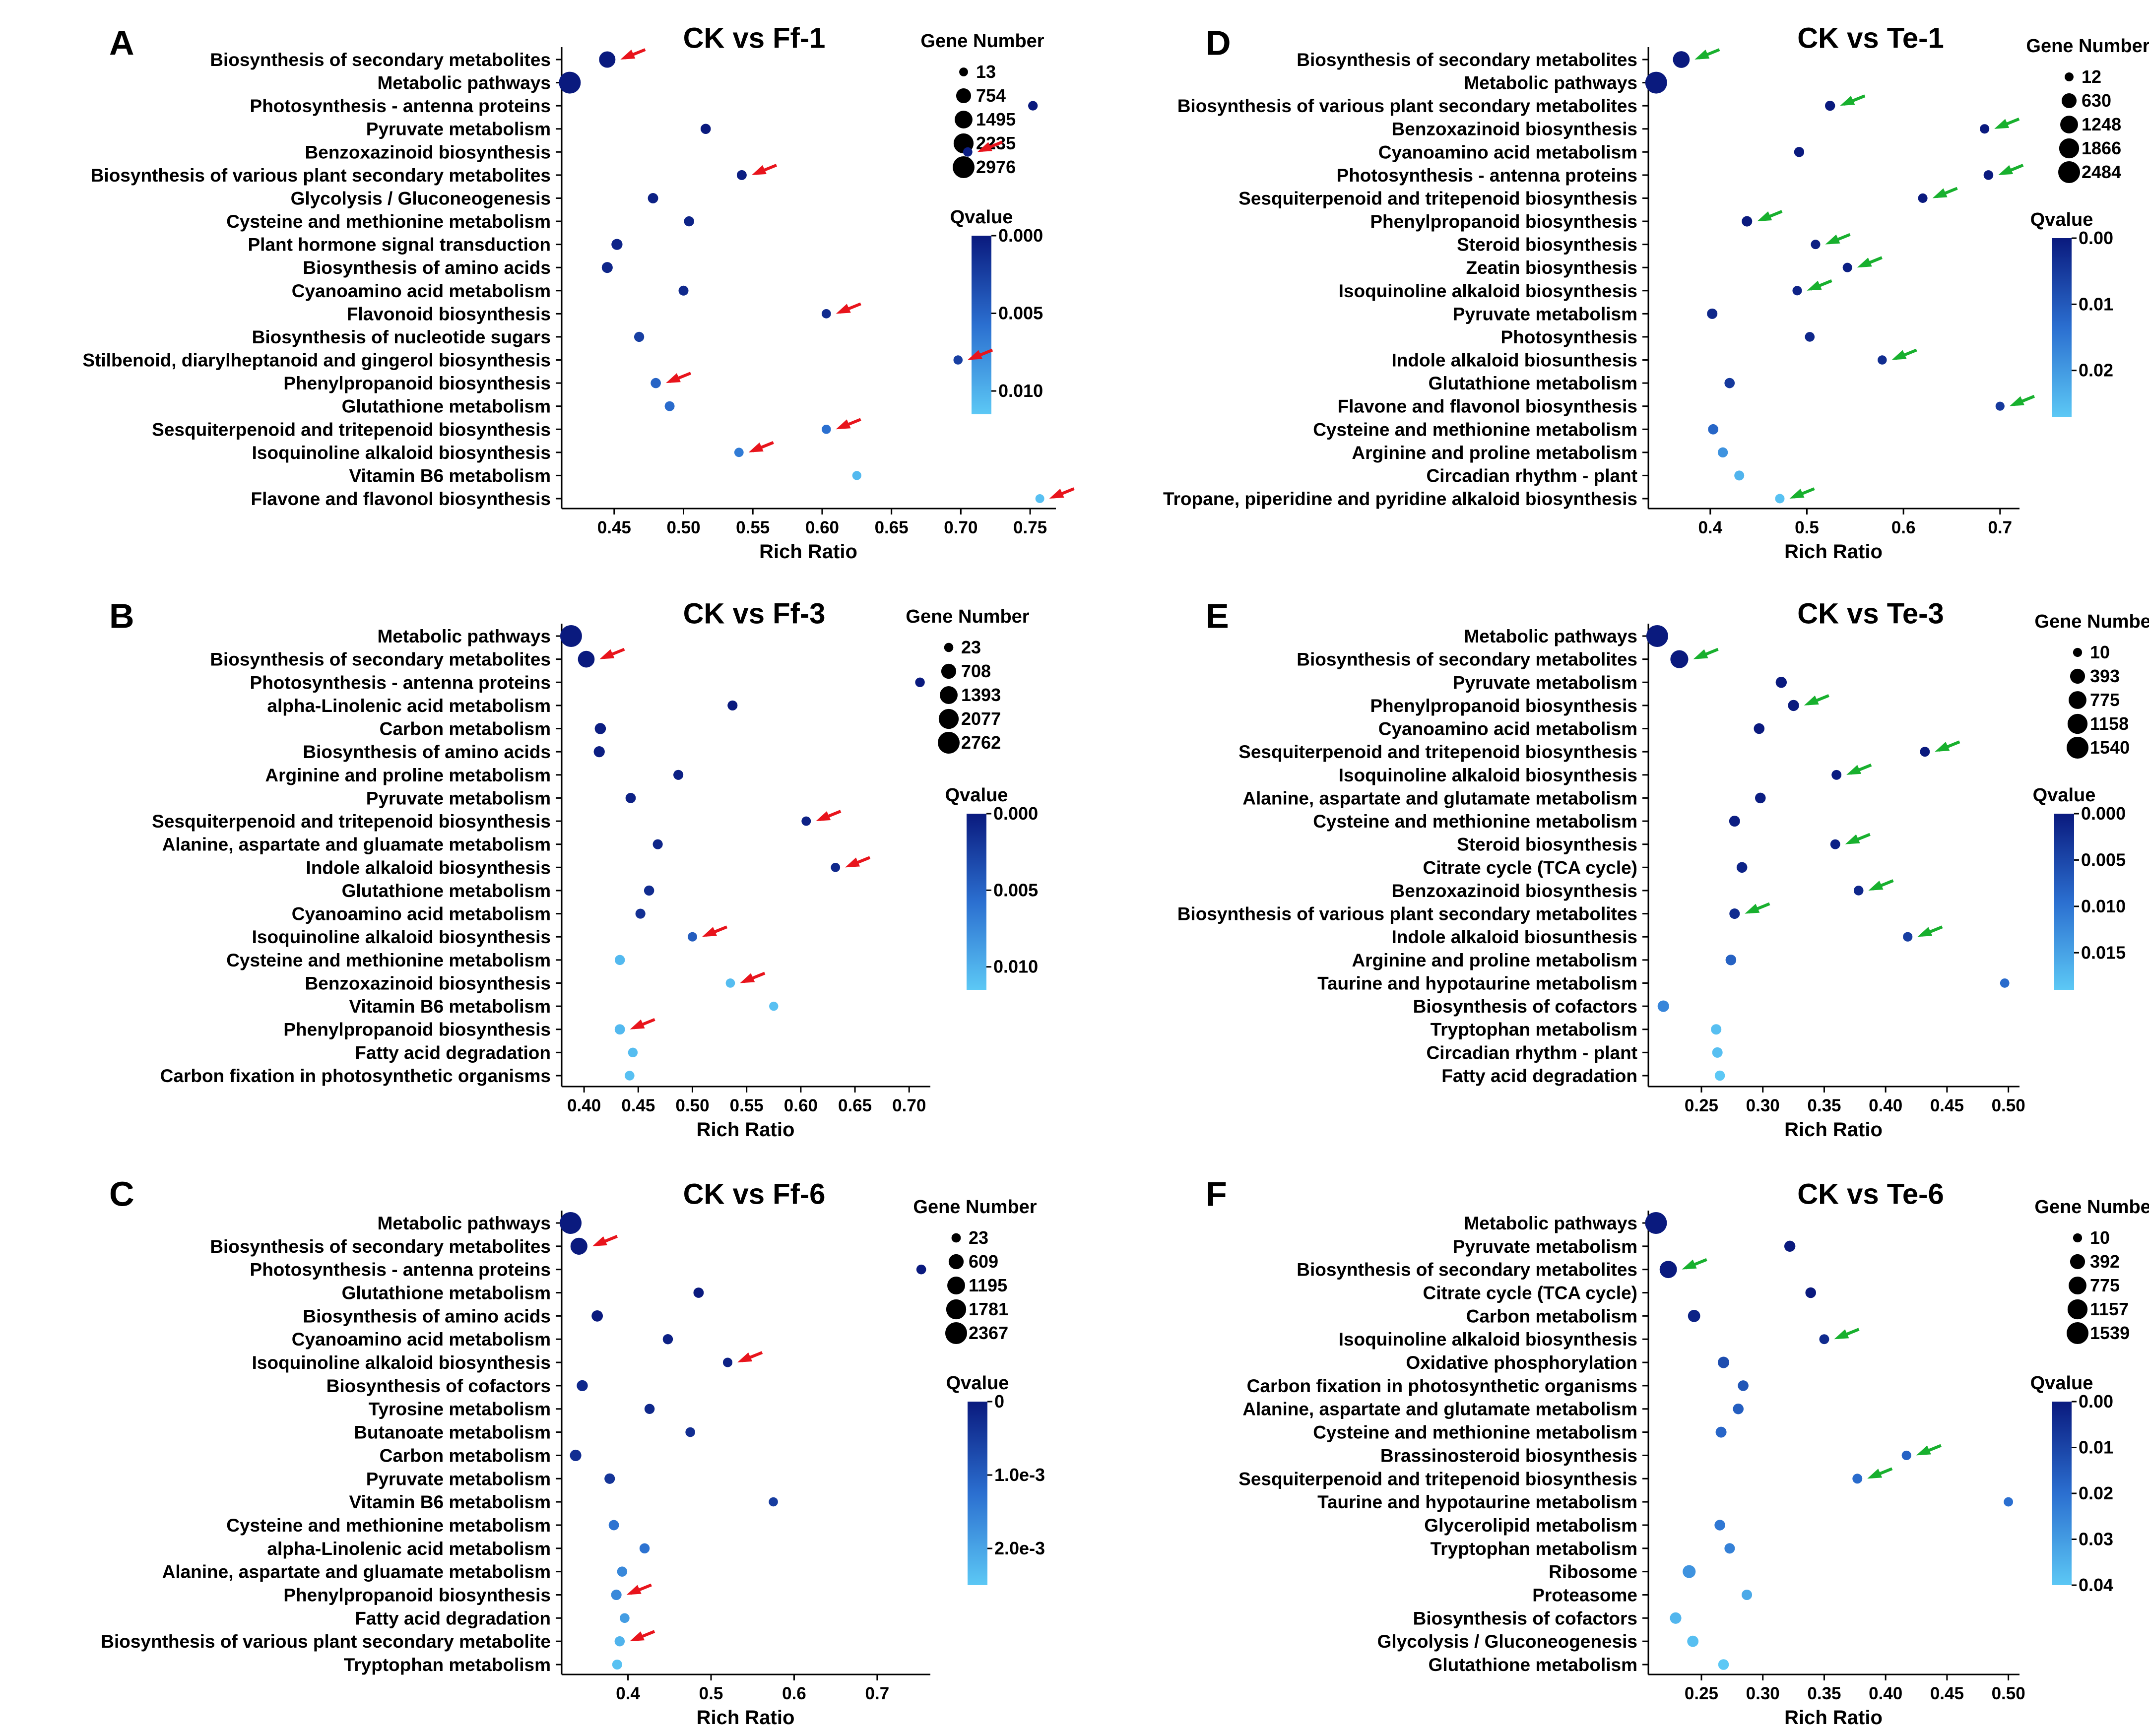 Image resolution: width=2149 pixels, height=1736 pixels. What do you see at coordinates (1552, 1316) in the screenshot?
I see `pathway-label: Carbon metabolism` at bounding box center [1552, 1316].